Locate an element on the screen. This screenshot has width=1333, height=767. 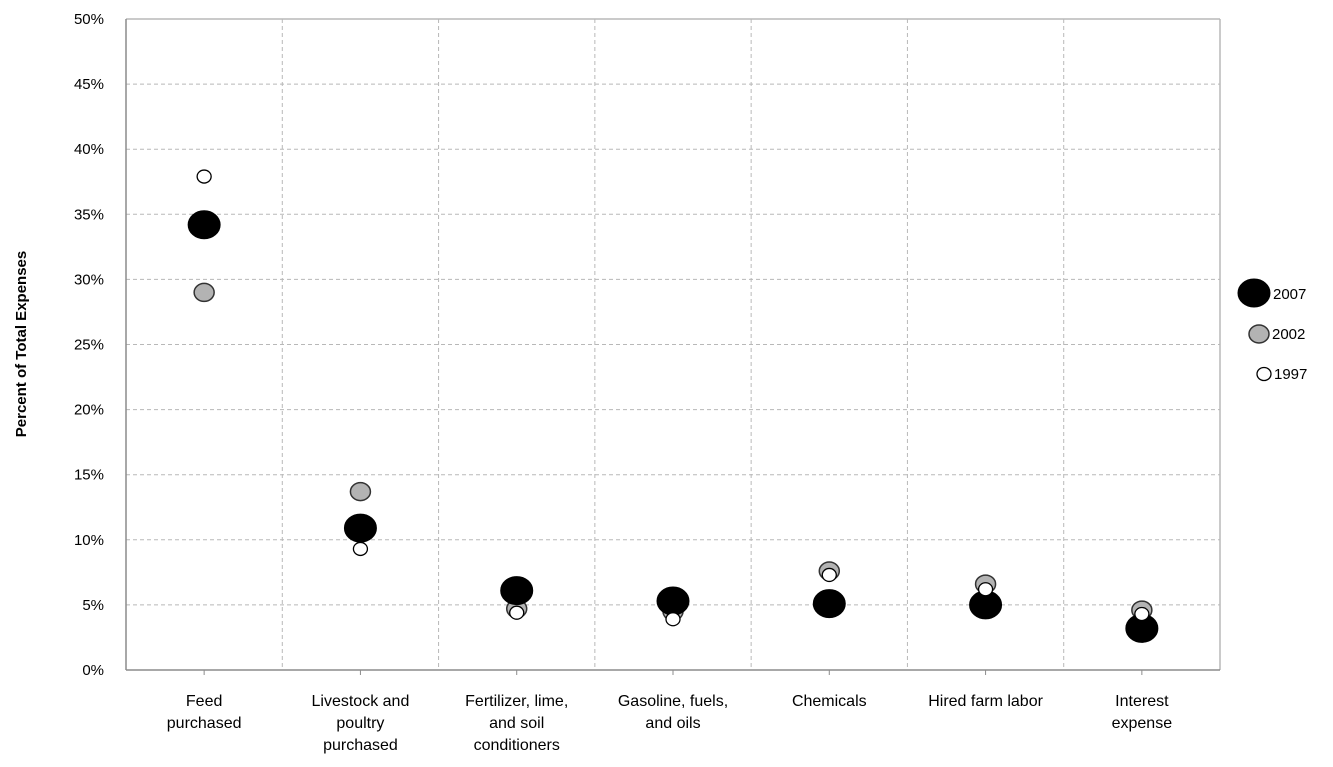
category-label: Interest is located at coordinates (1142, 701).